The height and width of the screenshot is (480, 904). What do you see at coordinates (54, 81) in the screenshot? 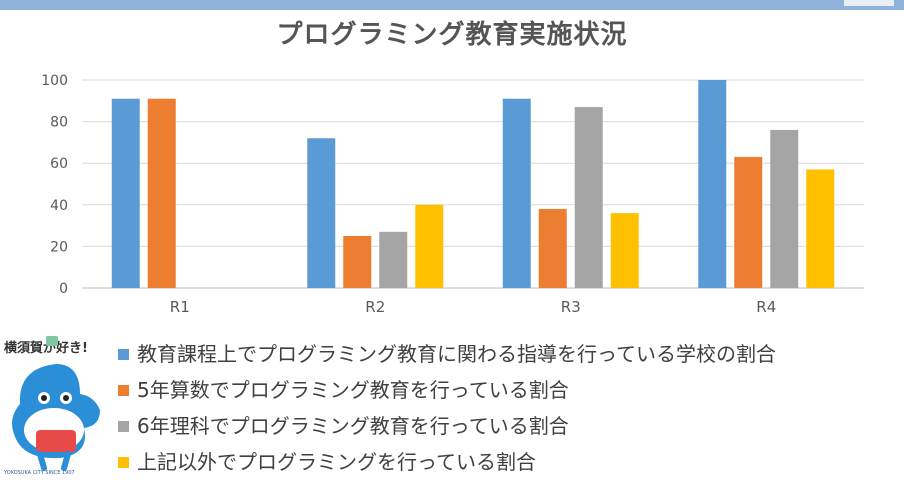
I see `y-tick-label-100: 100` at bounding box center [54, 81].